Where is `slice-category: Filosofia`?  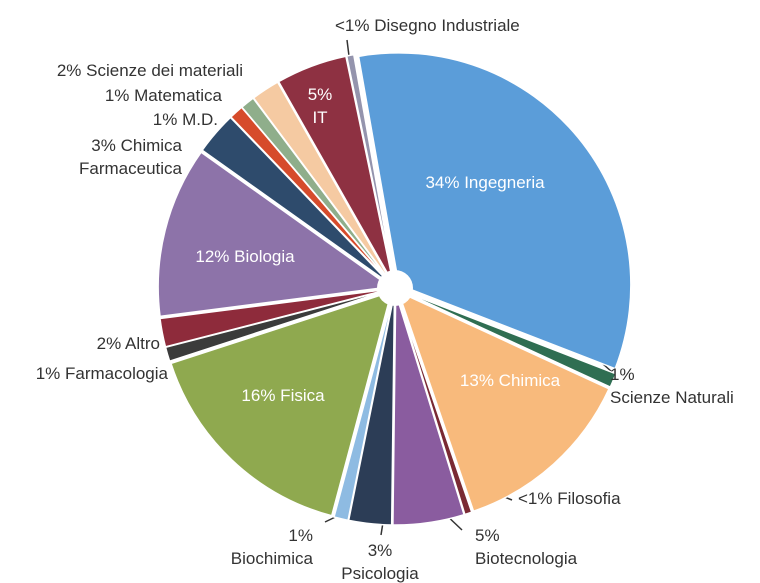 slice-category: Filosofia is located at coordinates (589, 498).